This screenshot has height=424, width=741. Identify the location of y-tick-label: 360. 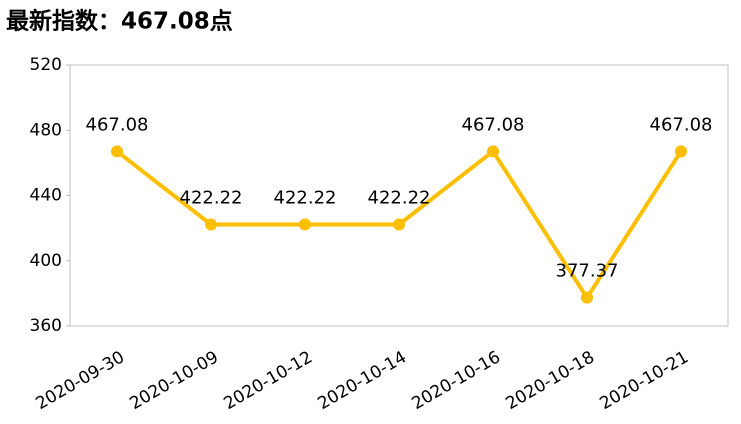
(46, 326).